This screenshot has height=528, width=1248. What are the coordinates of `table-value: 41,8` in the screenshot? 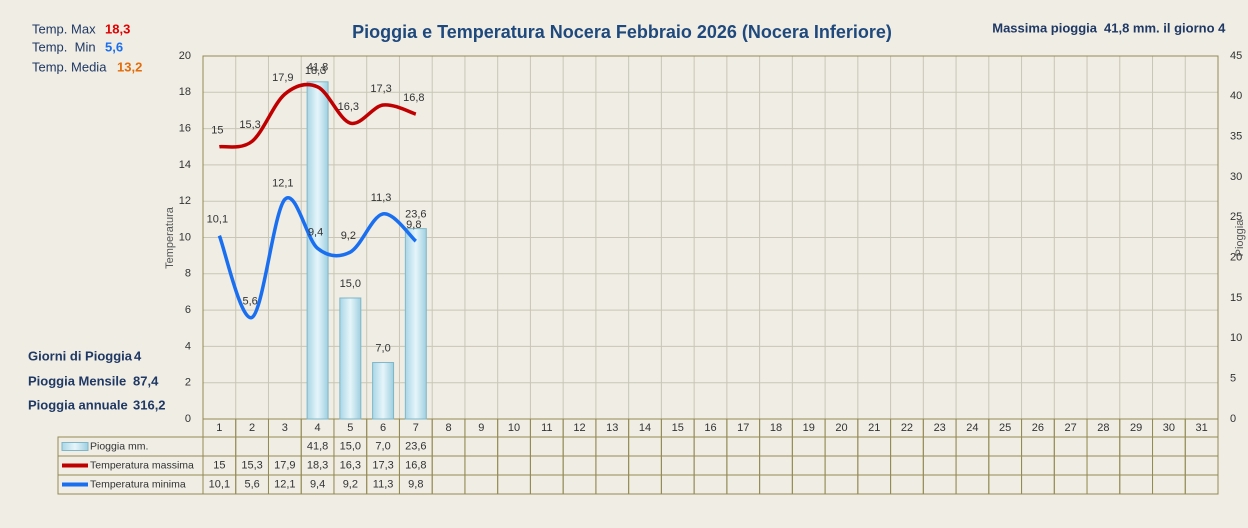 It's located at (317, 446).